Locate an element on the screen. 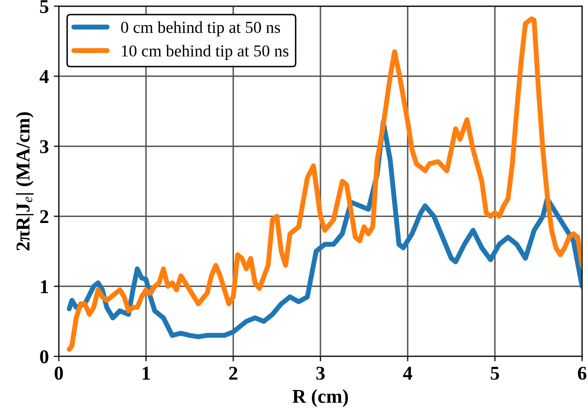 Image resolution: width=588 pixels, height=412 pixels. y-tick-label: 3 is located at coordinates (44, 147).